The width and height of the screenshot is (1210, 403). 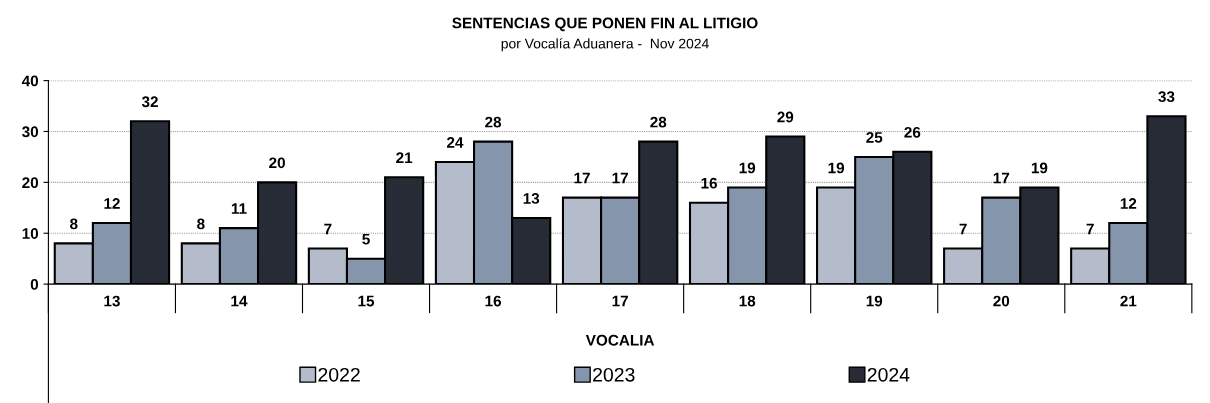 I want to click on legend-label: 2023, so click(x=614, y=374).